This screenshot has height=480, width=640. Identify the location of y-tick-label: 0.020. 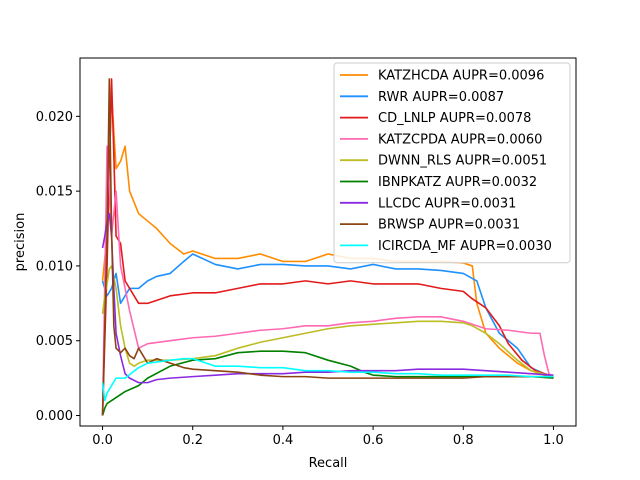
(54, 117).